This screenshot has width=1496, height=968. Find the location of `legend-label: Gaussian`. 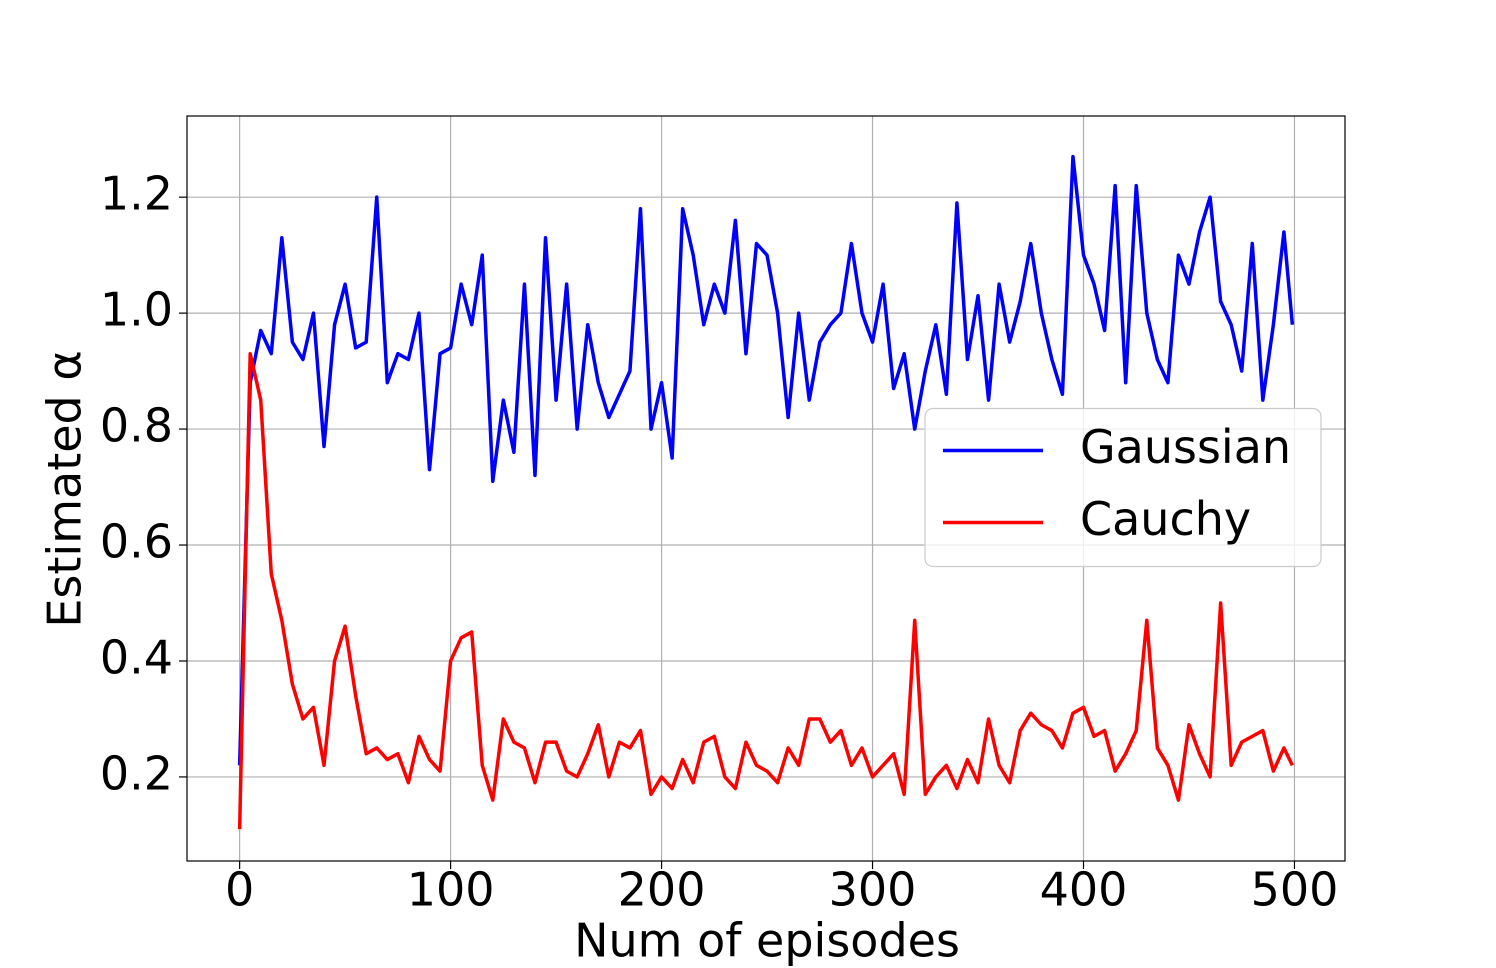

legend-label: Gaussian is located at coordinates (1185, 447).